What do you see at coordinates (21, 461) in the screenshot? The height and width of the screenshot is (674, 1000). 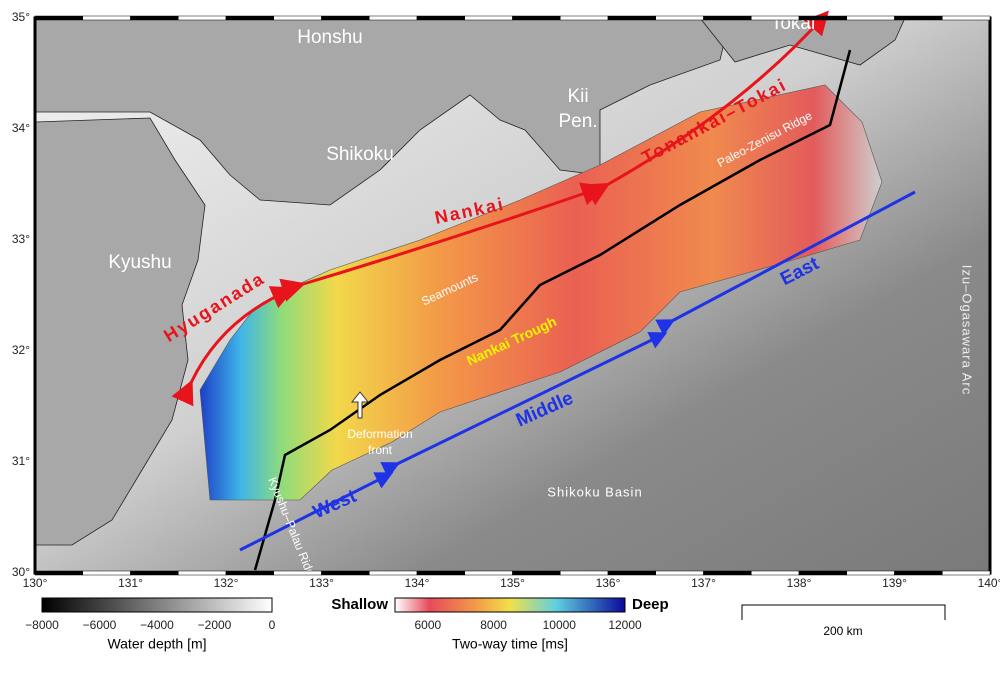 I see `lat-tick-label: 31°` at bounding box center [21, 461].